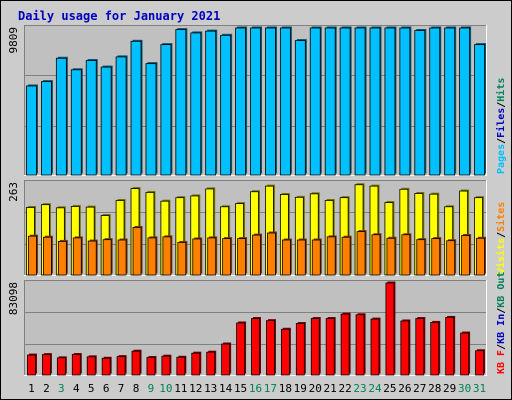 This screenshot has height=400, width=512. What do you see at coordinates (300, 388) in the screenshot?
I see `x-tick-label: 19` at bounding box center [300, 388].